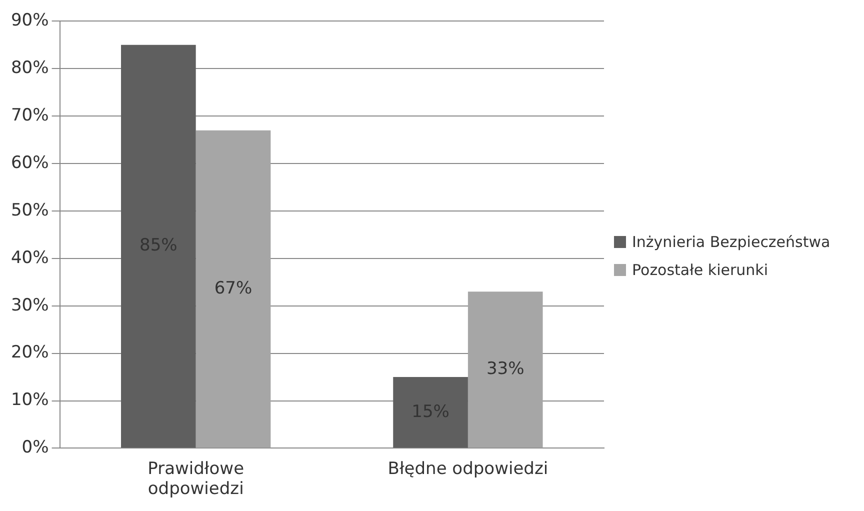  Describe the element at coordinates (29, 258) in the screenshot. I see `y-tick-label: 40%` at that location.